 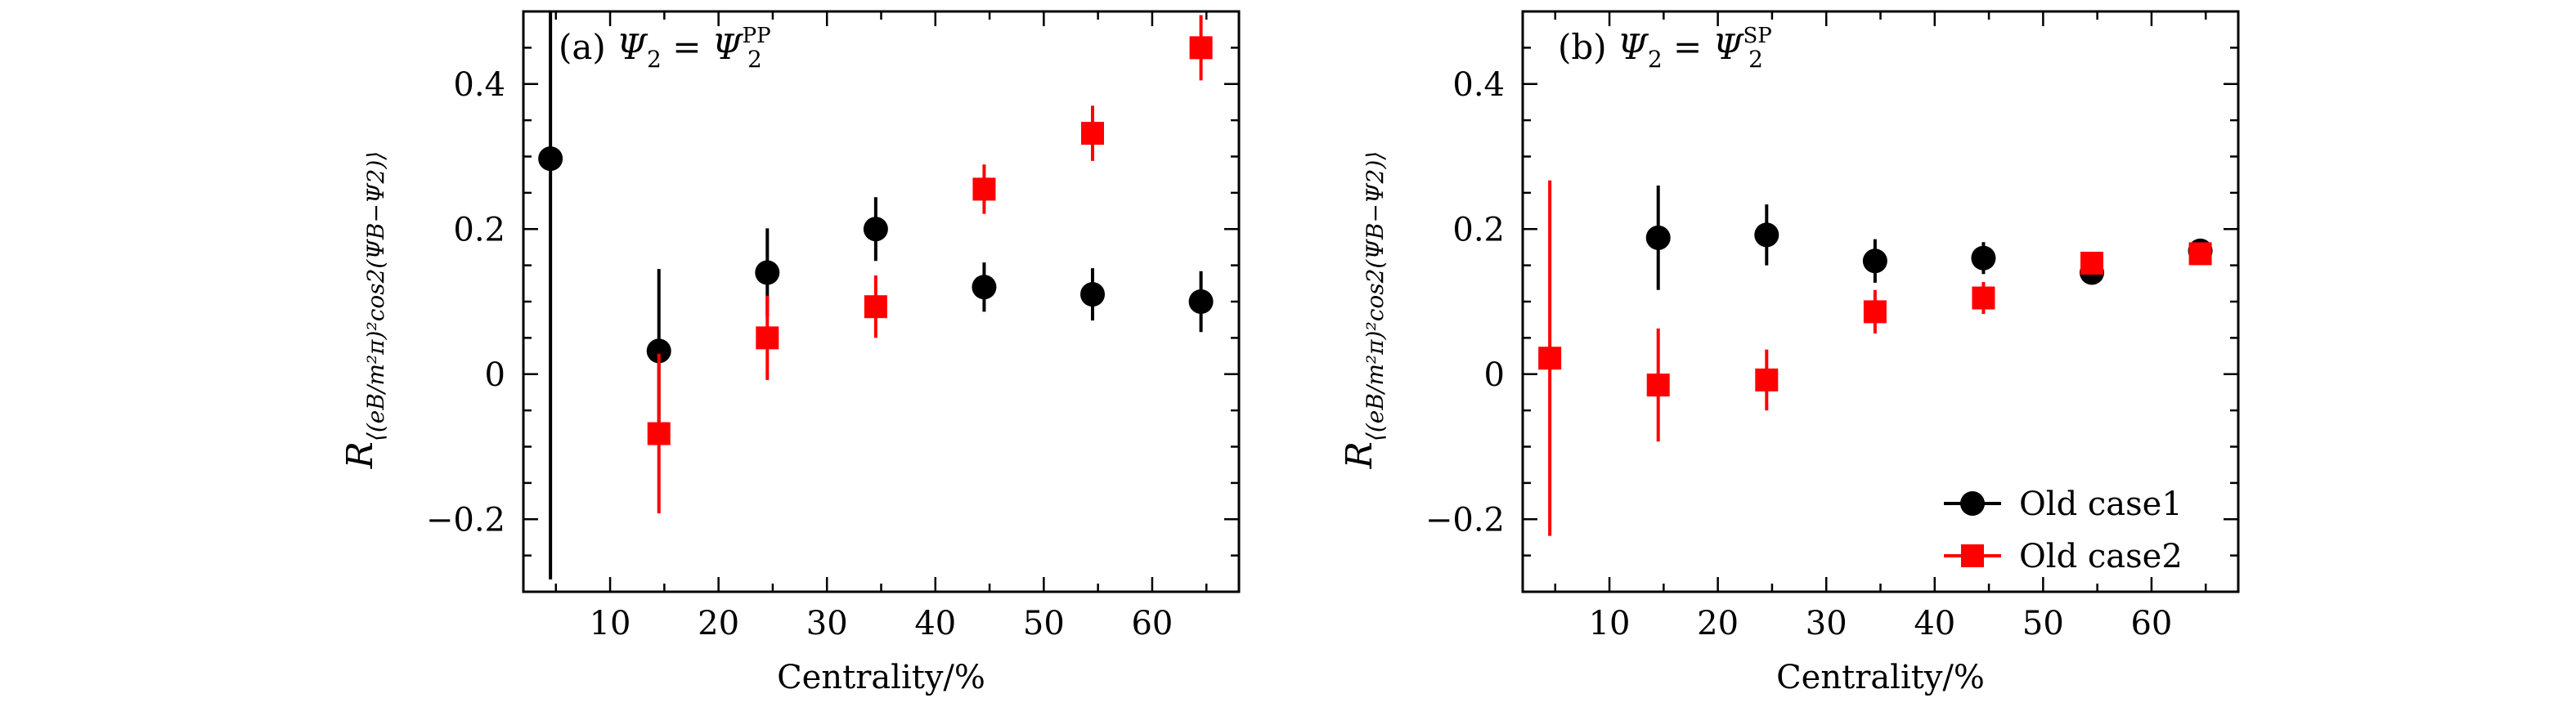 What do you see at coordinates (1875, 358) in the screenshot?
I see `series-old-case2` at bounding box center [1875, 358].